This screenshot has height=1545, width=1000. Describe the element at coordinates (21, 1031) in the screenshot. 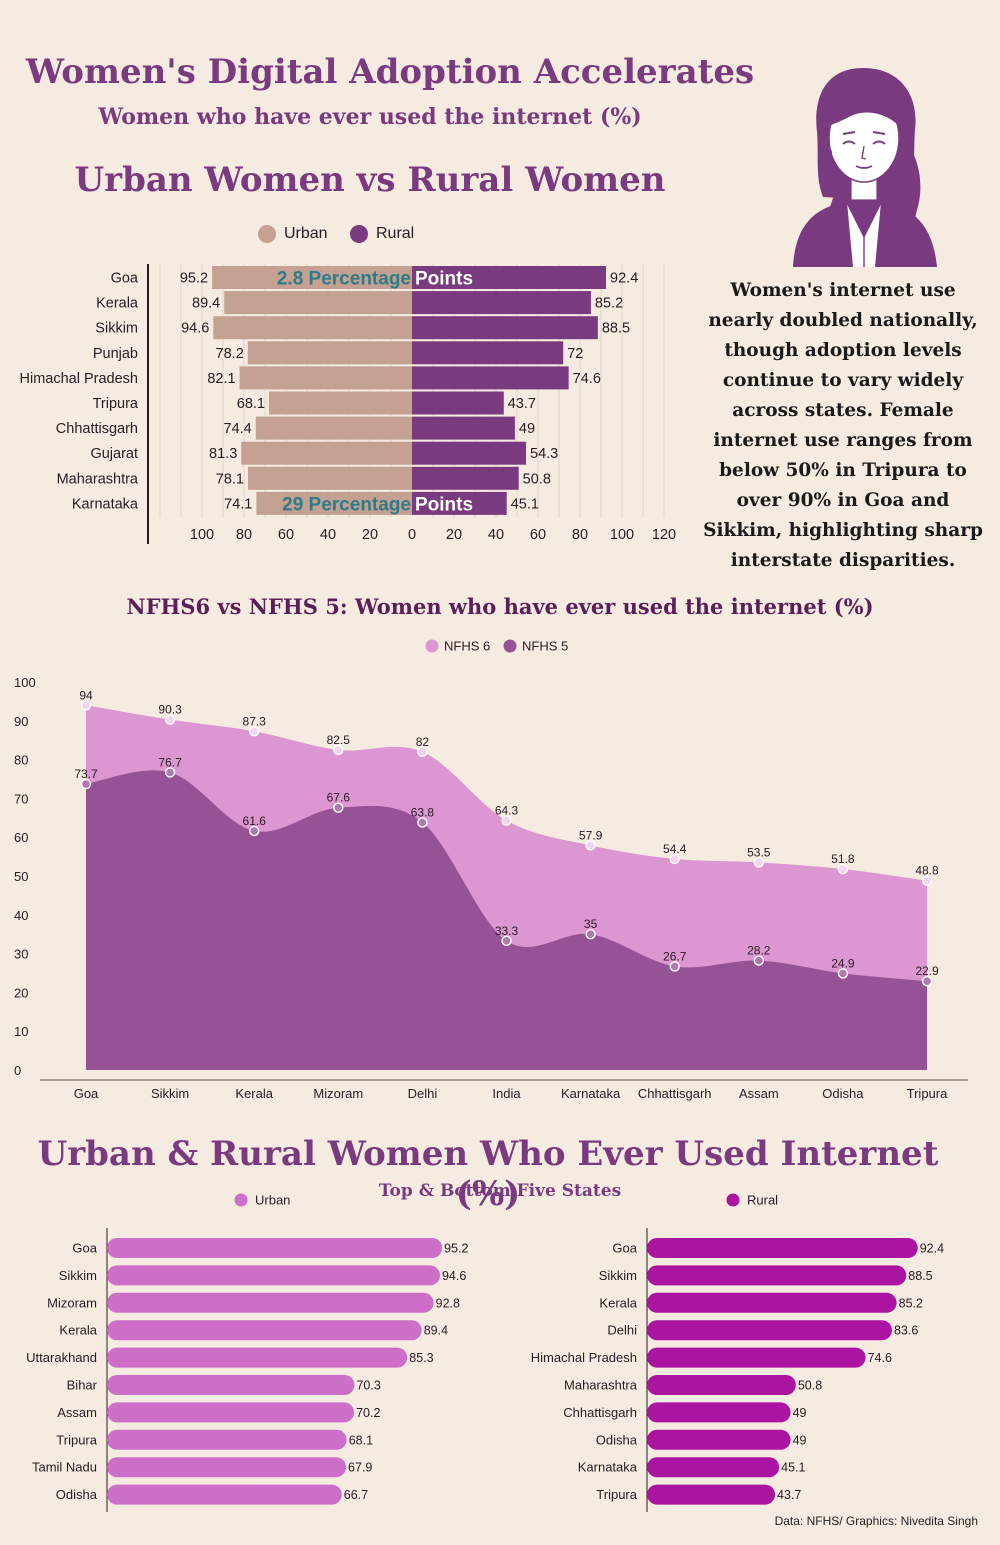

I see `y-tick-label: 10` at that location.